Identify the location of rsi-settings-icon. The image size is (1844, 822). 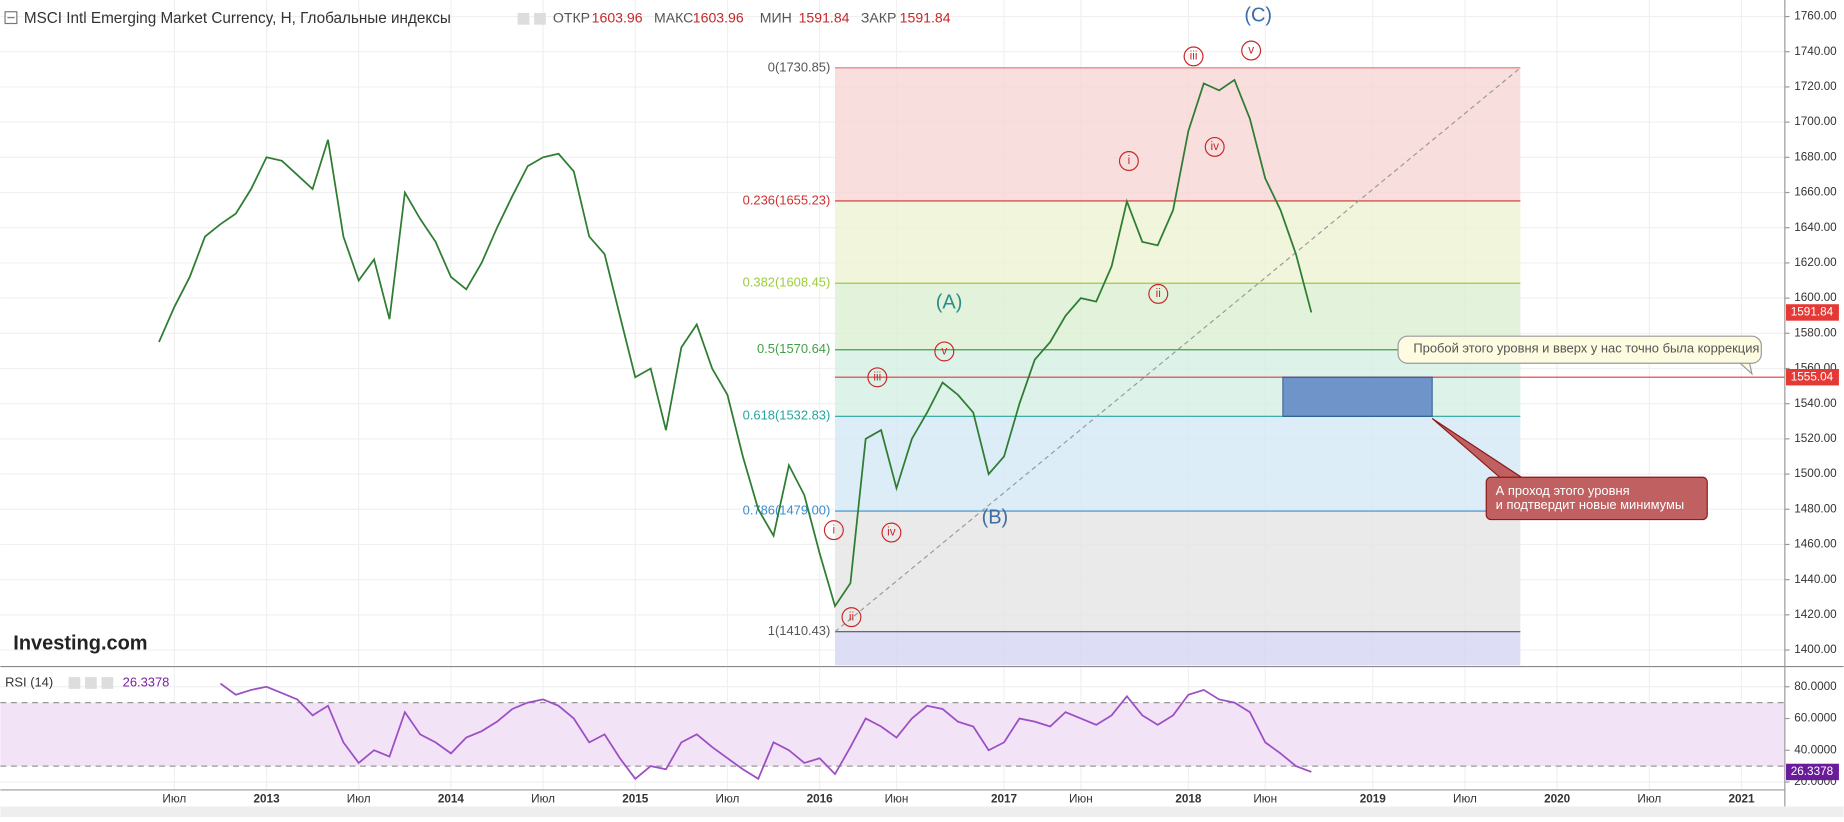
(91, 683).